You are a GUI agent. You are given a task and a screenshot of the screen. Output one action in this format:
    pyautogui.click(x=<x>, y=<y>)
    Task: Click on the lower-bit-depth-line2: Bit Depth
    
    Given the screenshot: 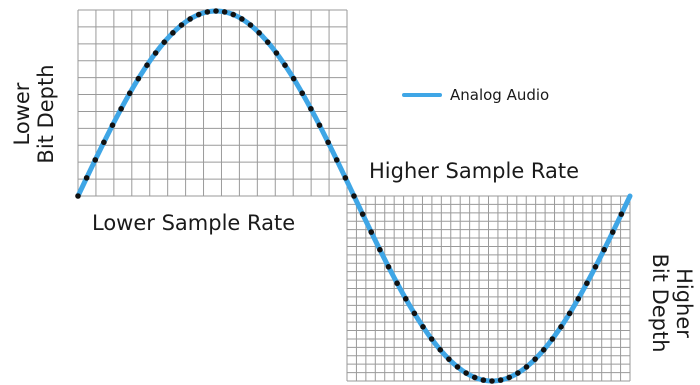 What is the action you would take?
    pyautogui.click(x=46, y=114)
    